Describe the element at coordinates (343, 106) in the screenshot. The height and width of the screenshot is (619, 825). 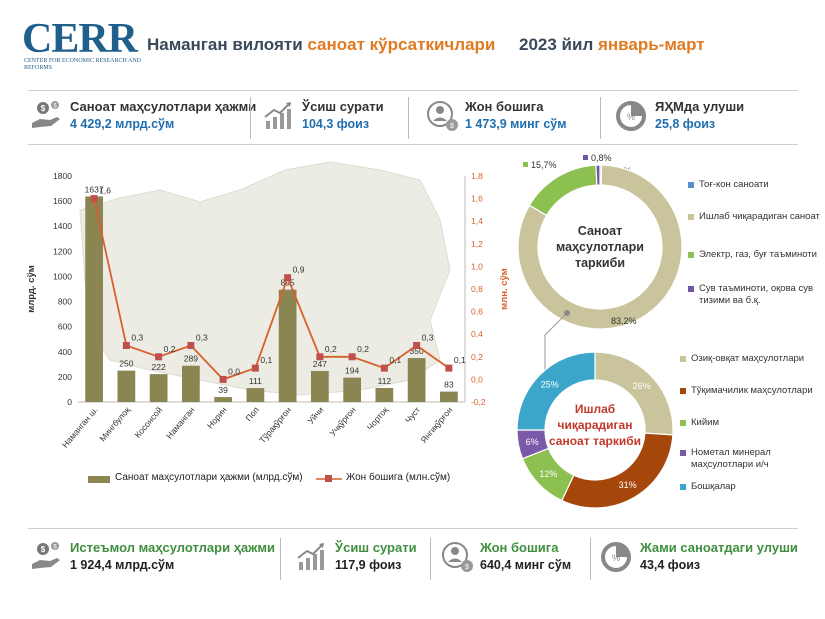
I see `kpi-label: Ўсиш сурати` at that location.